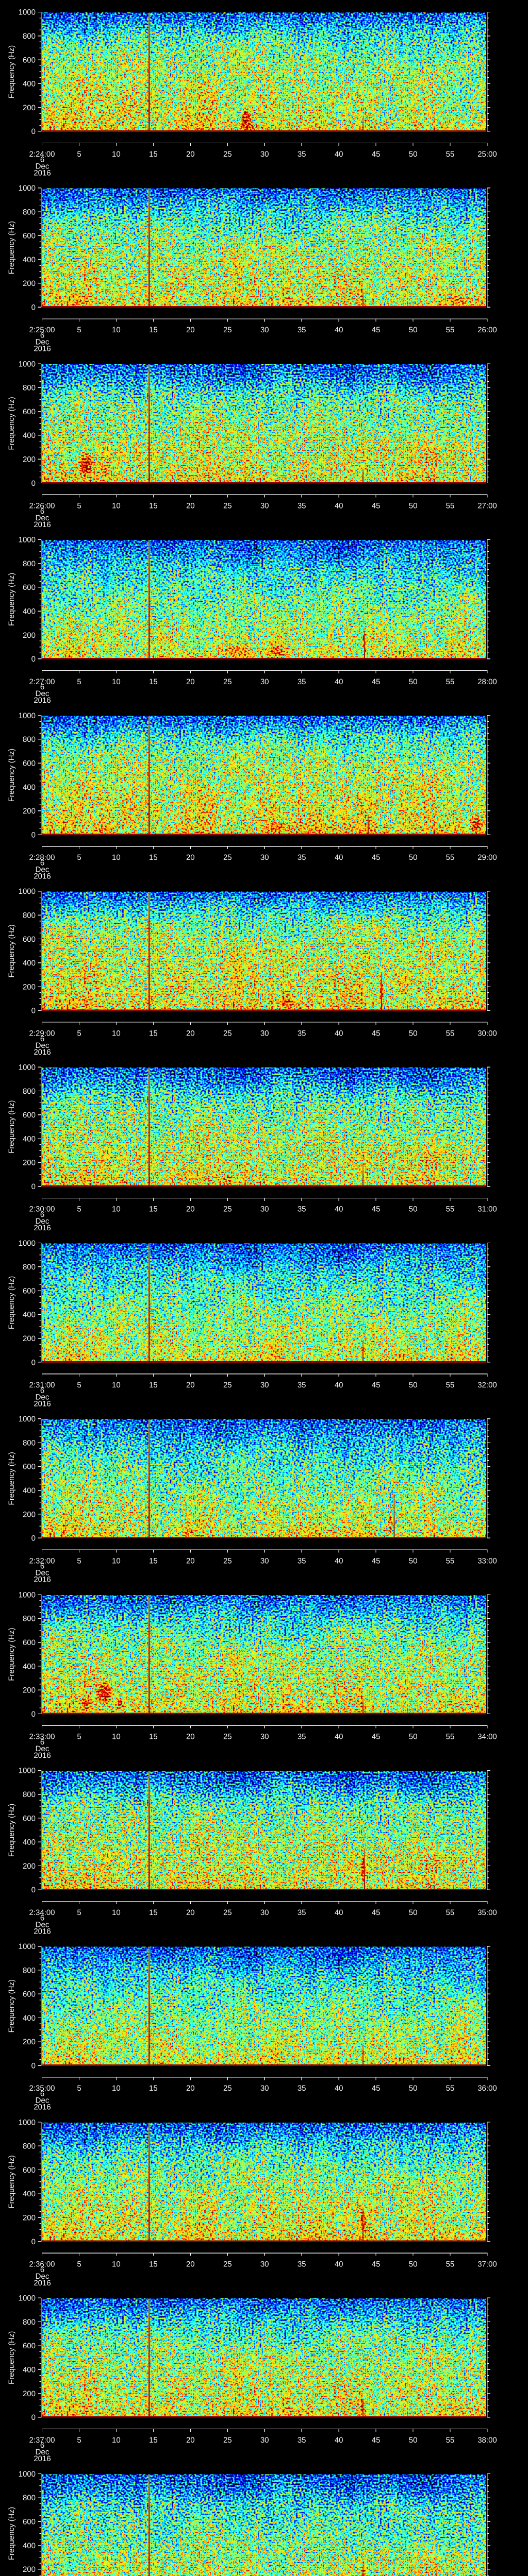  I want to click on svg-text: 36:00, so click(487, 2088).